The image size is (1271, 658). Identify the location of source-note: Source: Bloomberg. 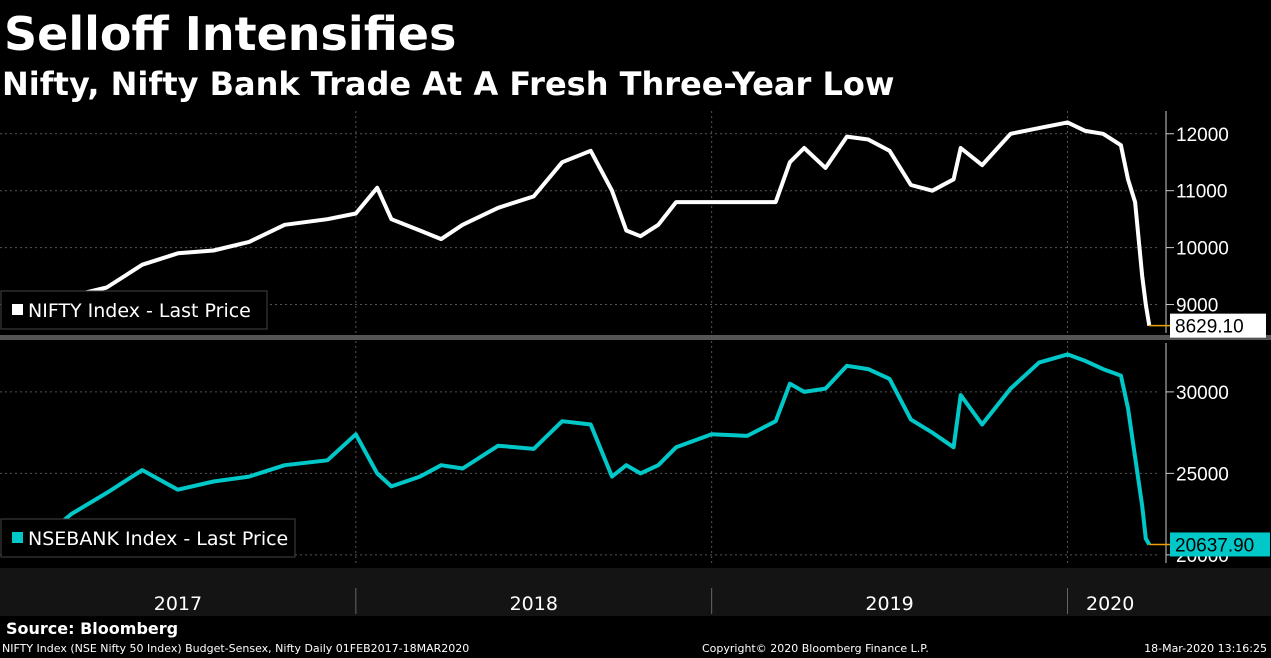
(92, 628).